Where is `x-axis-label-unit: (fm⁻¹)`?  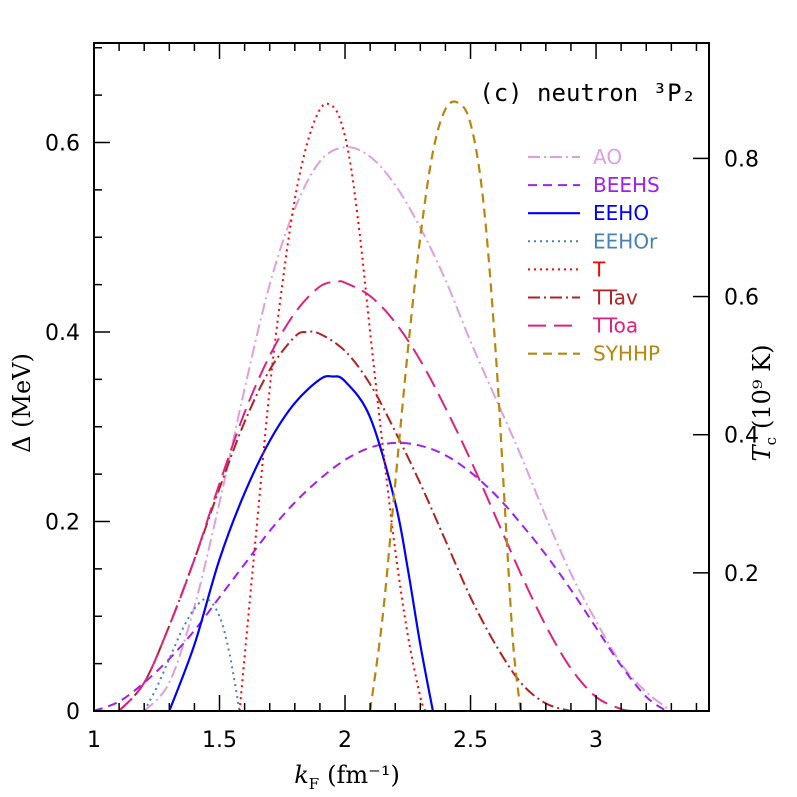
x-axis-label-unit: (fm⁻¹) is located at coordinates (363, 775).